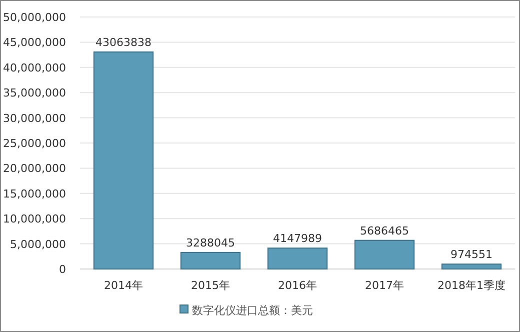  Describe the element at coordinates (34, 169) in the screenshot. I see `y-tick-label: 20,000,000` at that location.